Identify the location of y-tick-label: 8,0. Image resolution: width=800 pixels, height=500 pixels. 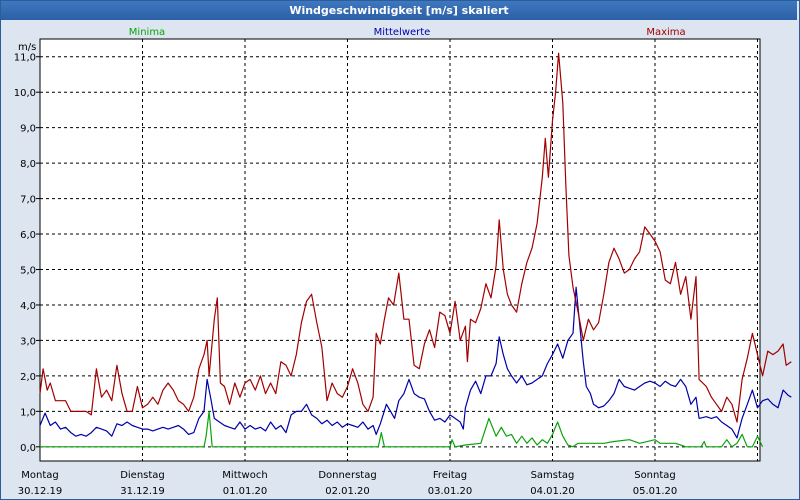
(28, 164).